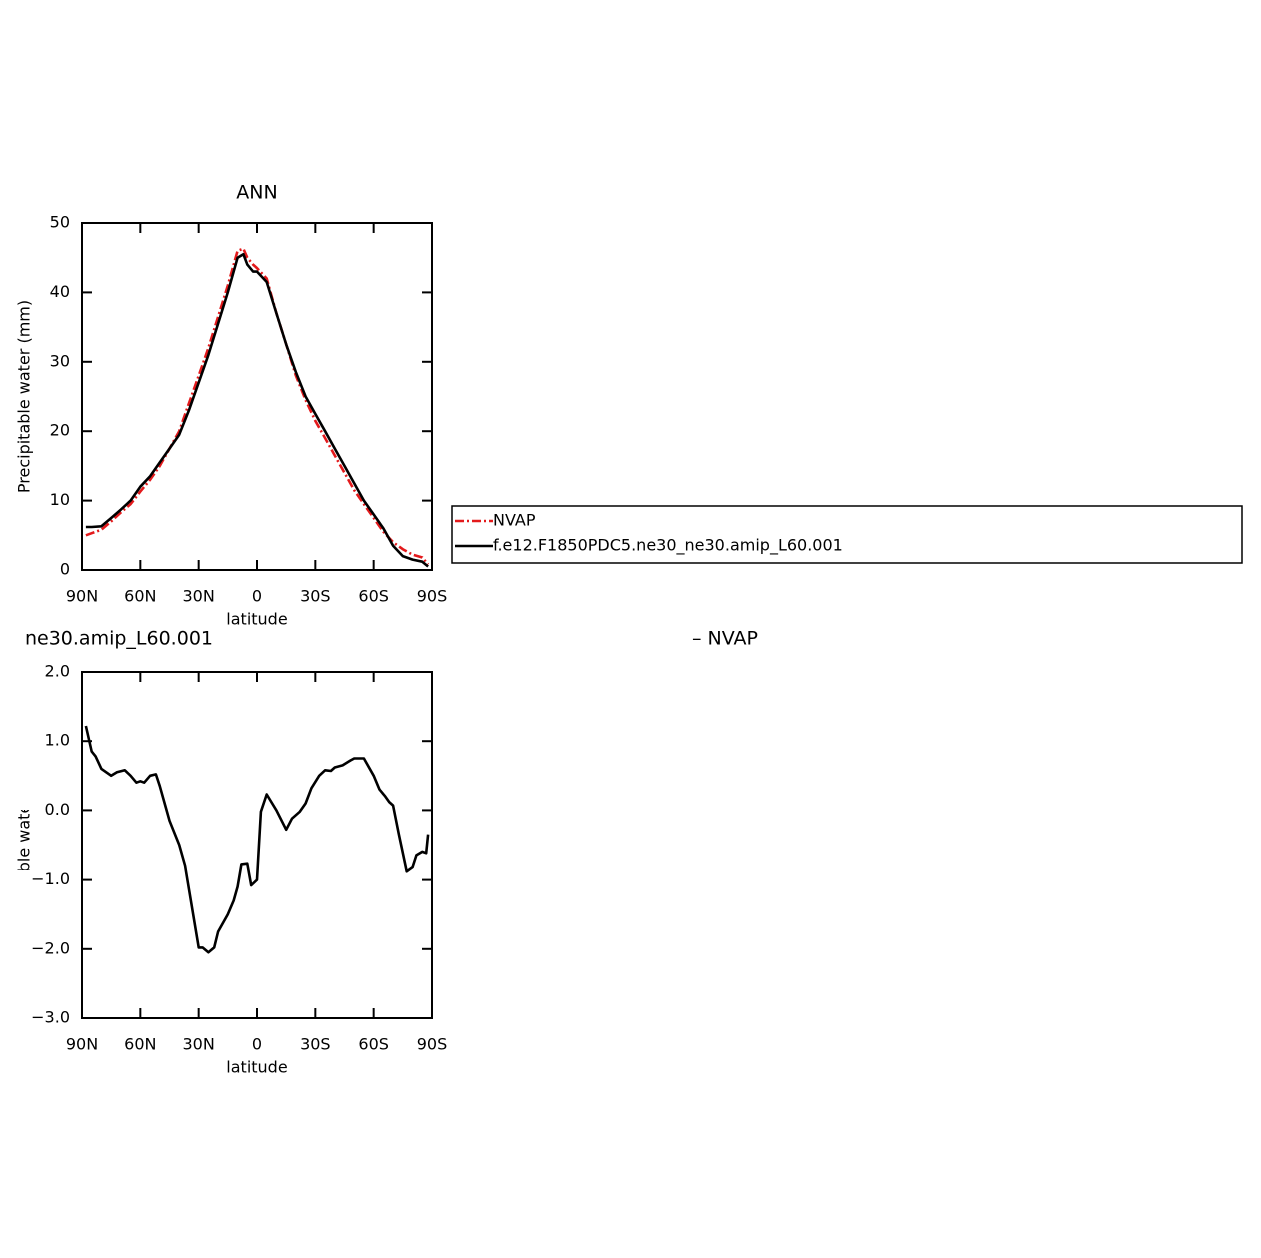 The width and height of the screenshot is (1261, 1258). Describe the element at coordinates (725, 639) in the screenshot. I see `chart-title: – NVAP` at that location.